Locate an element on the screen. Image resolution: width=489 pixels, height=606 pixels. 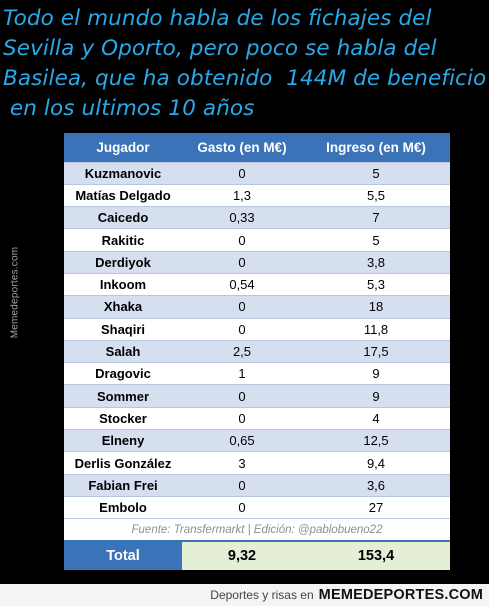
player-name: Salah is located at coordinates (123, 351).